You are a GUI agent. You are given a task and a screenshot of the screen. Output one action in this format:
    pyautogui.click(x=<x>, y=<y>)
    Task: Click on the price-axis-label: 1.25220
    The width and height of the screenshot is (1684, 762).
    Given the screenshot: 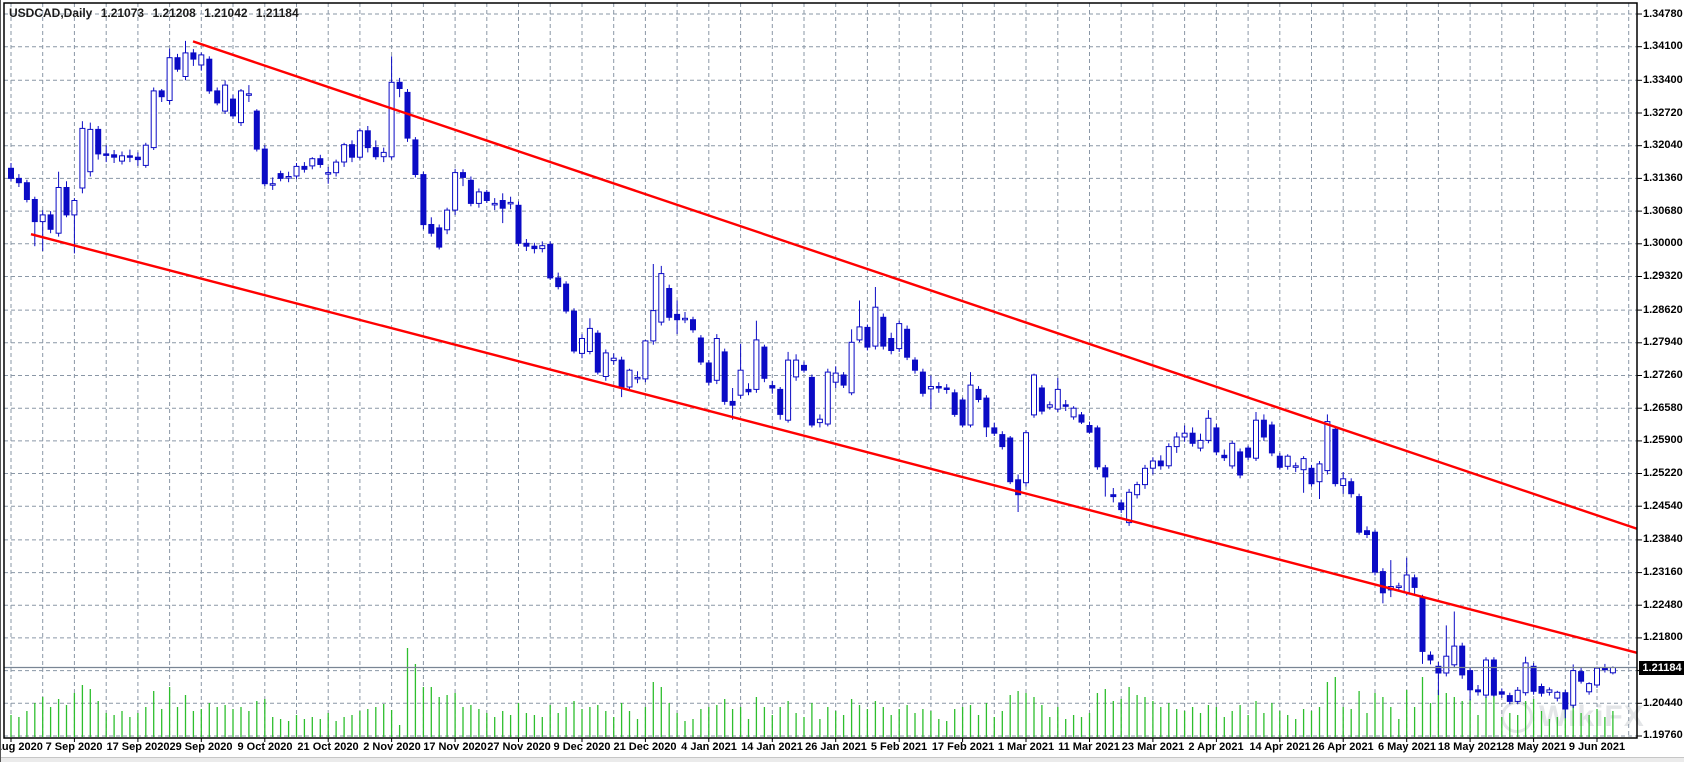 What is the action you would take?
    pyautogui.click(x=1663, y=473)
    